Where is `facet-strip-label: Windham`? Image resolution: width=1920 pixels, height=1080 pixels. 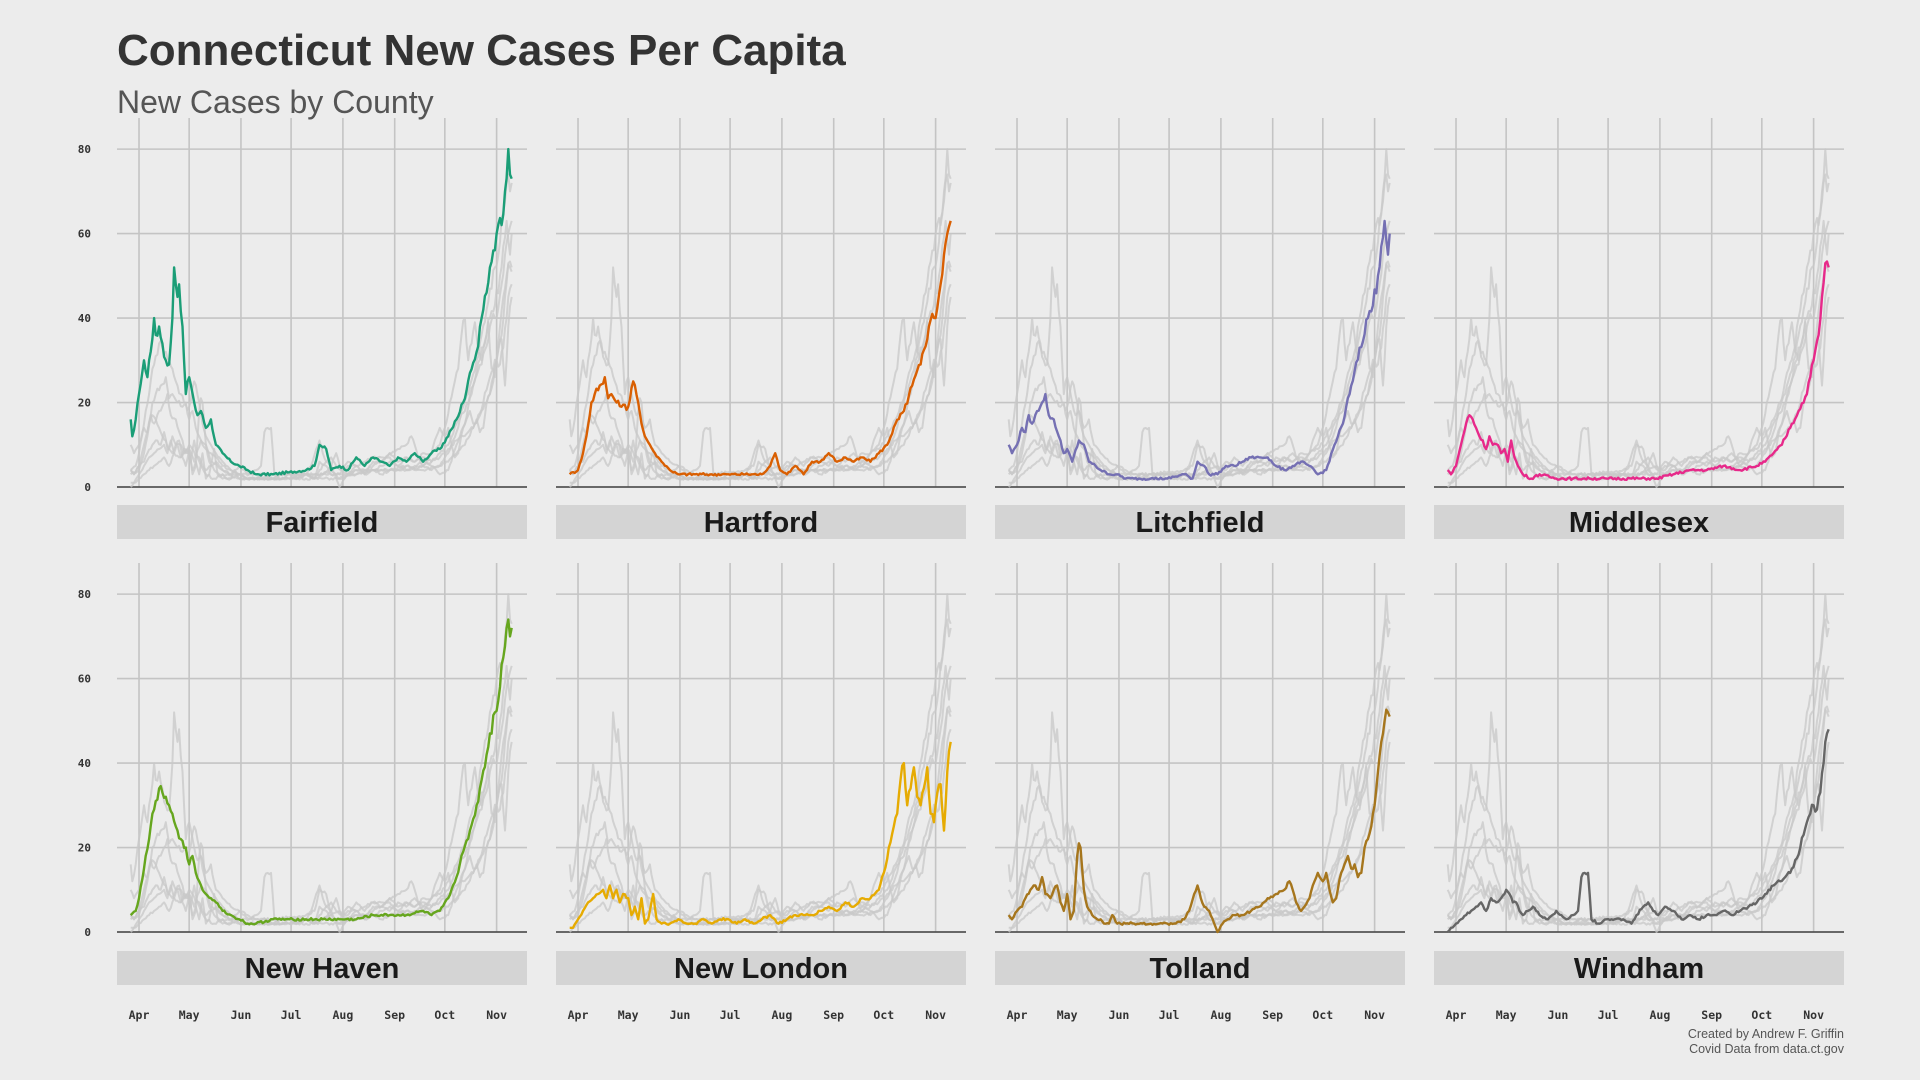 facet-strip-label: Windham is located at coordinates (1639, 969).